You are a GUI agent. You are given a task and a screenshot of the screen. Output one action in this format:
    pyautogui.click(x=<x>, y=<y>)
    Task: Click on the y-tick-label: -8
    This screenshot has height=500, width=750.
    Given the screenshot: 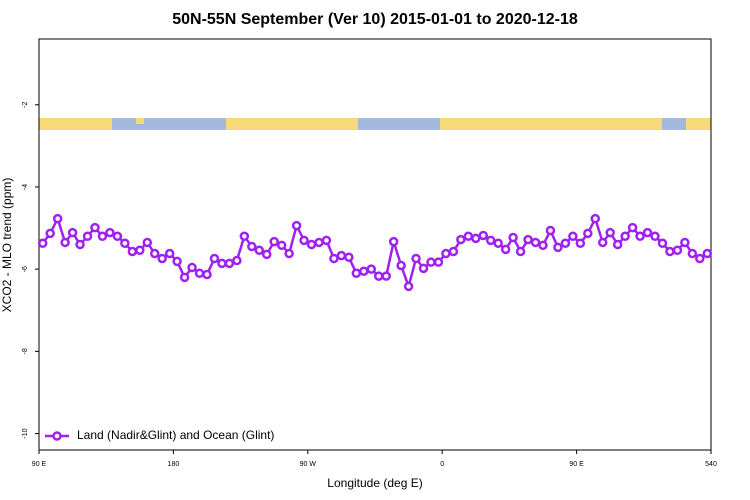 What is the action you would take?
    pyautogui.click(x=25, y=351)
    